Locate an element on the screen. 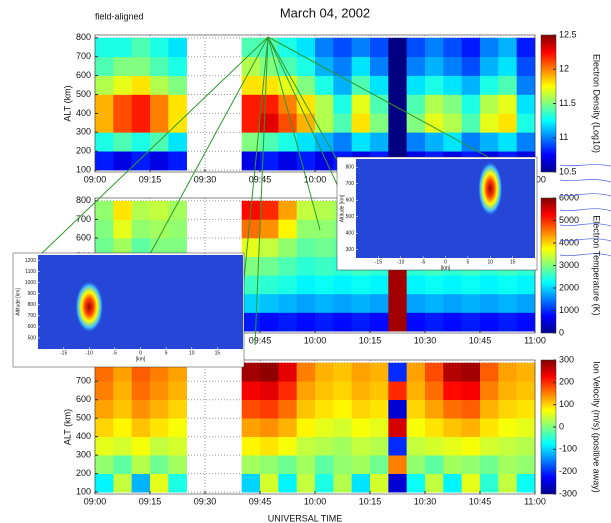 This screenshot has height=523, width=611. colorbar-tick-label: 12 is located at coordinates (564, 69).